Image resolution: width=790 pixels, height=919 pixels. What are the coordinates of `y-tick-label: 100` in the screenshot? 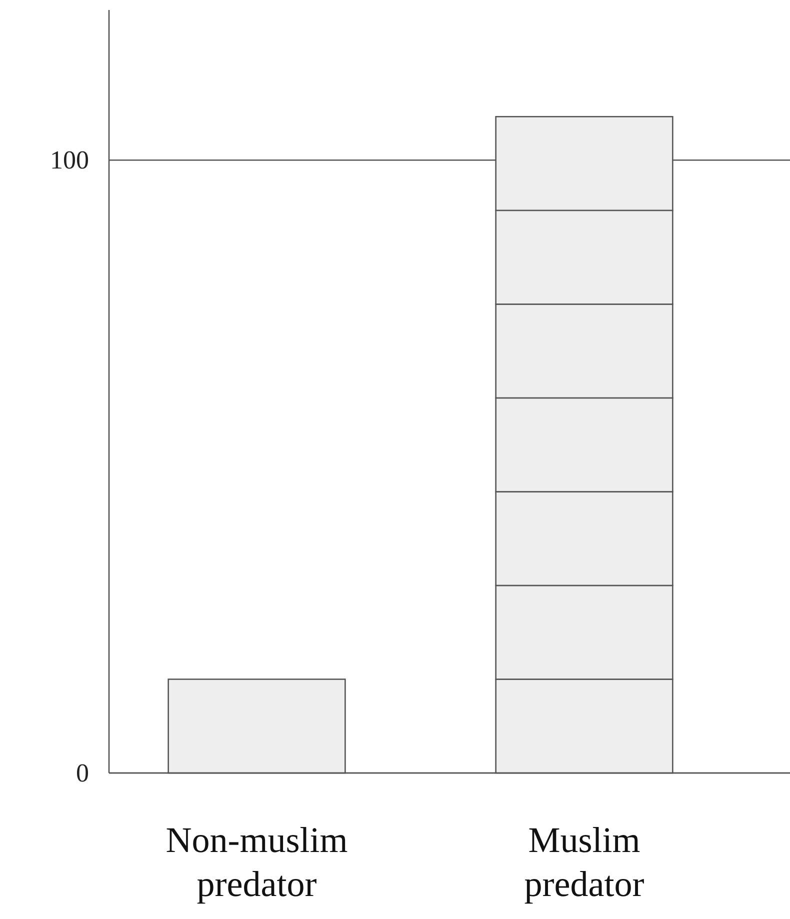 It's located at (69, 159).